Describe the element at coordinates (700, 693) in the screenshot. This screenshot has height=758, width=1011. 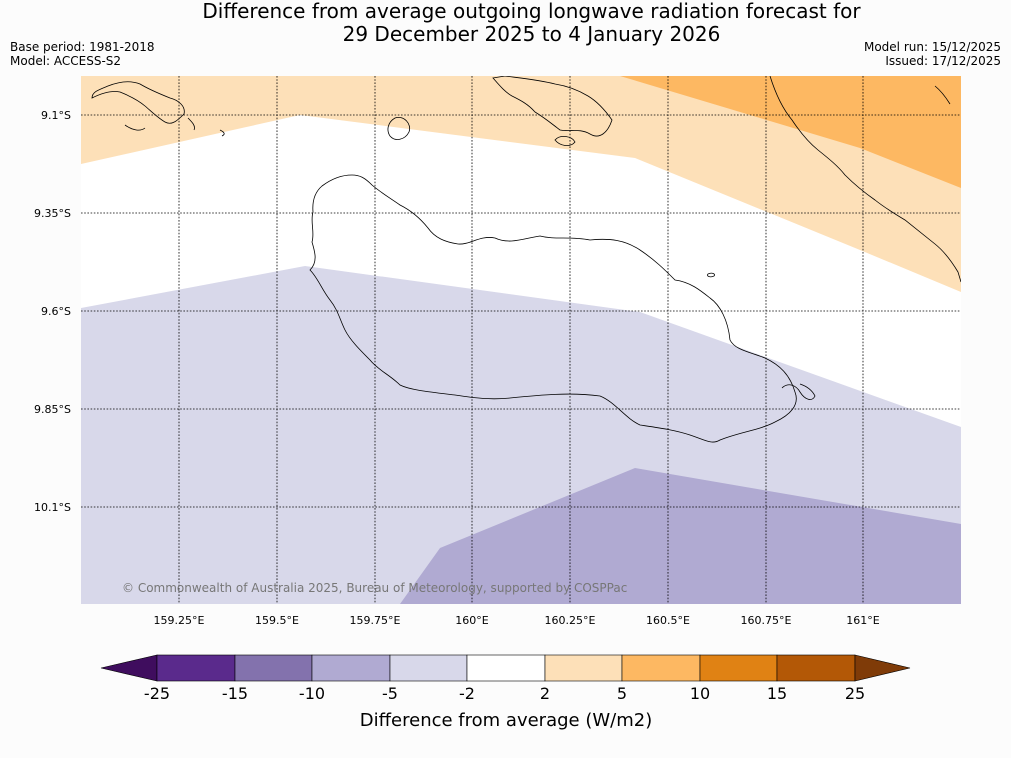
I see `cb-tick-10: 10` at that location.